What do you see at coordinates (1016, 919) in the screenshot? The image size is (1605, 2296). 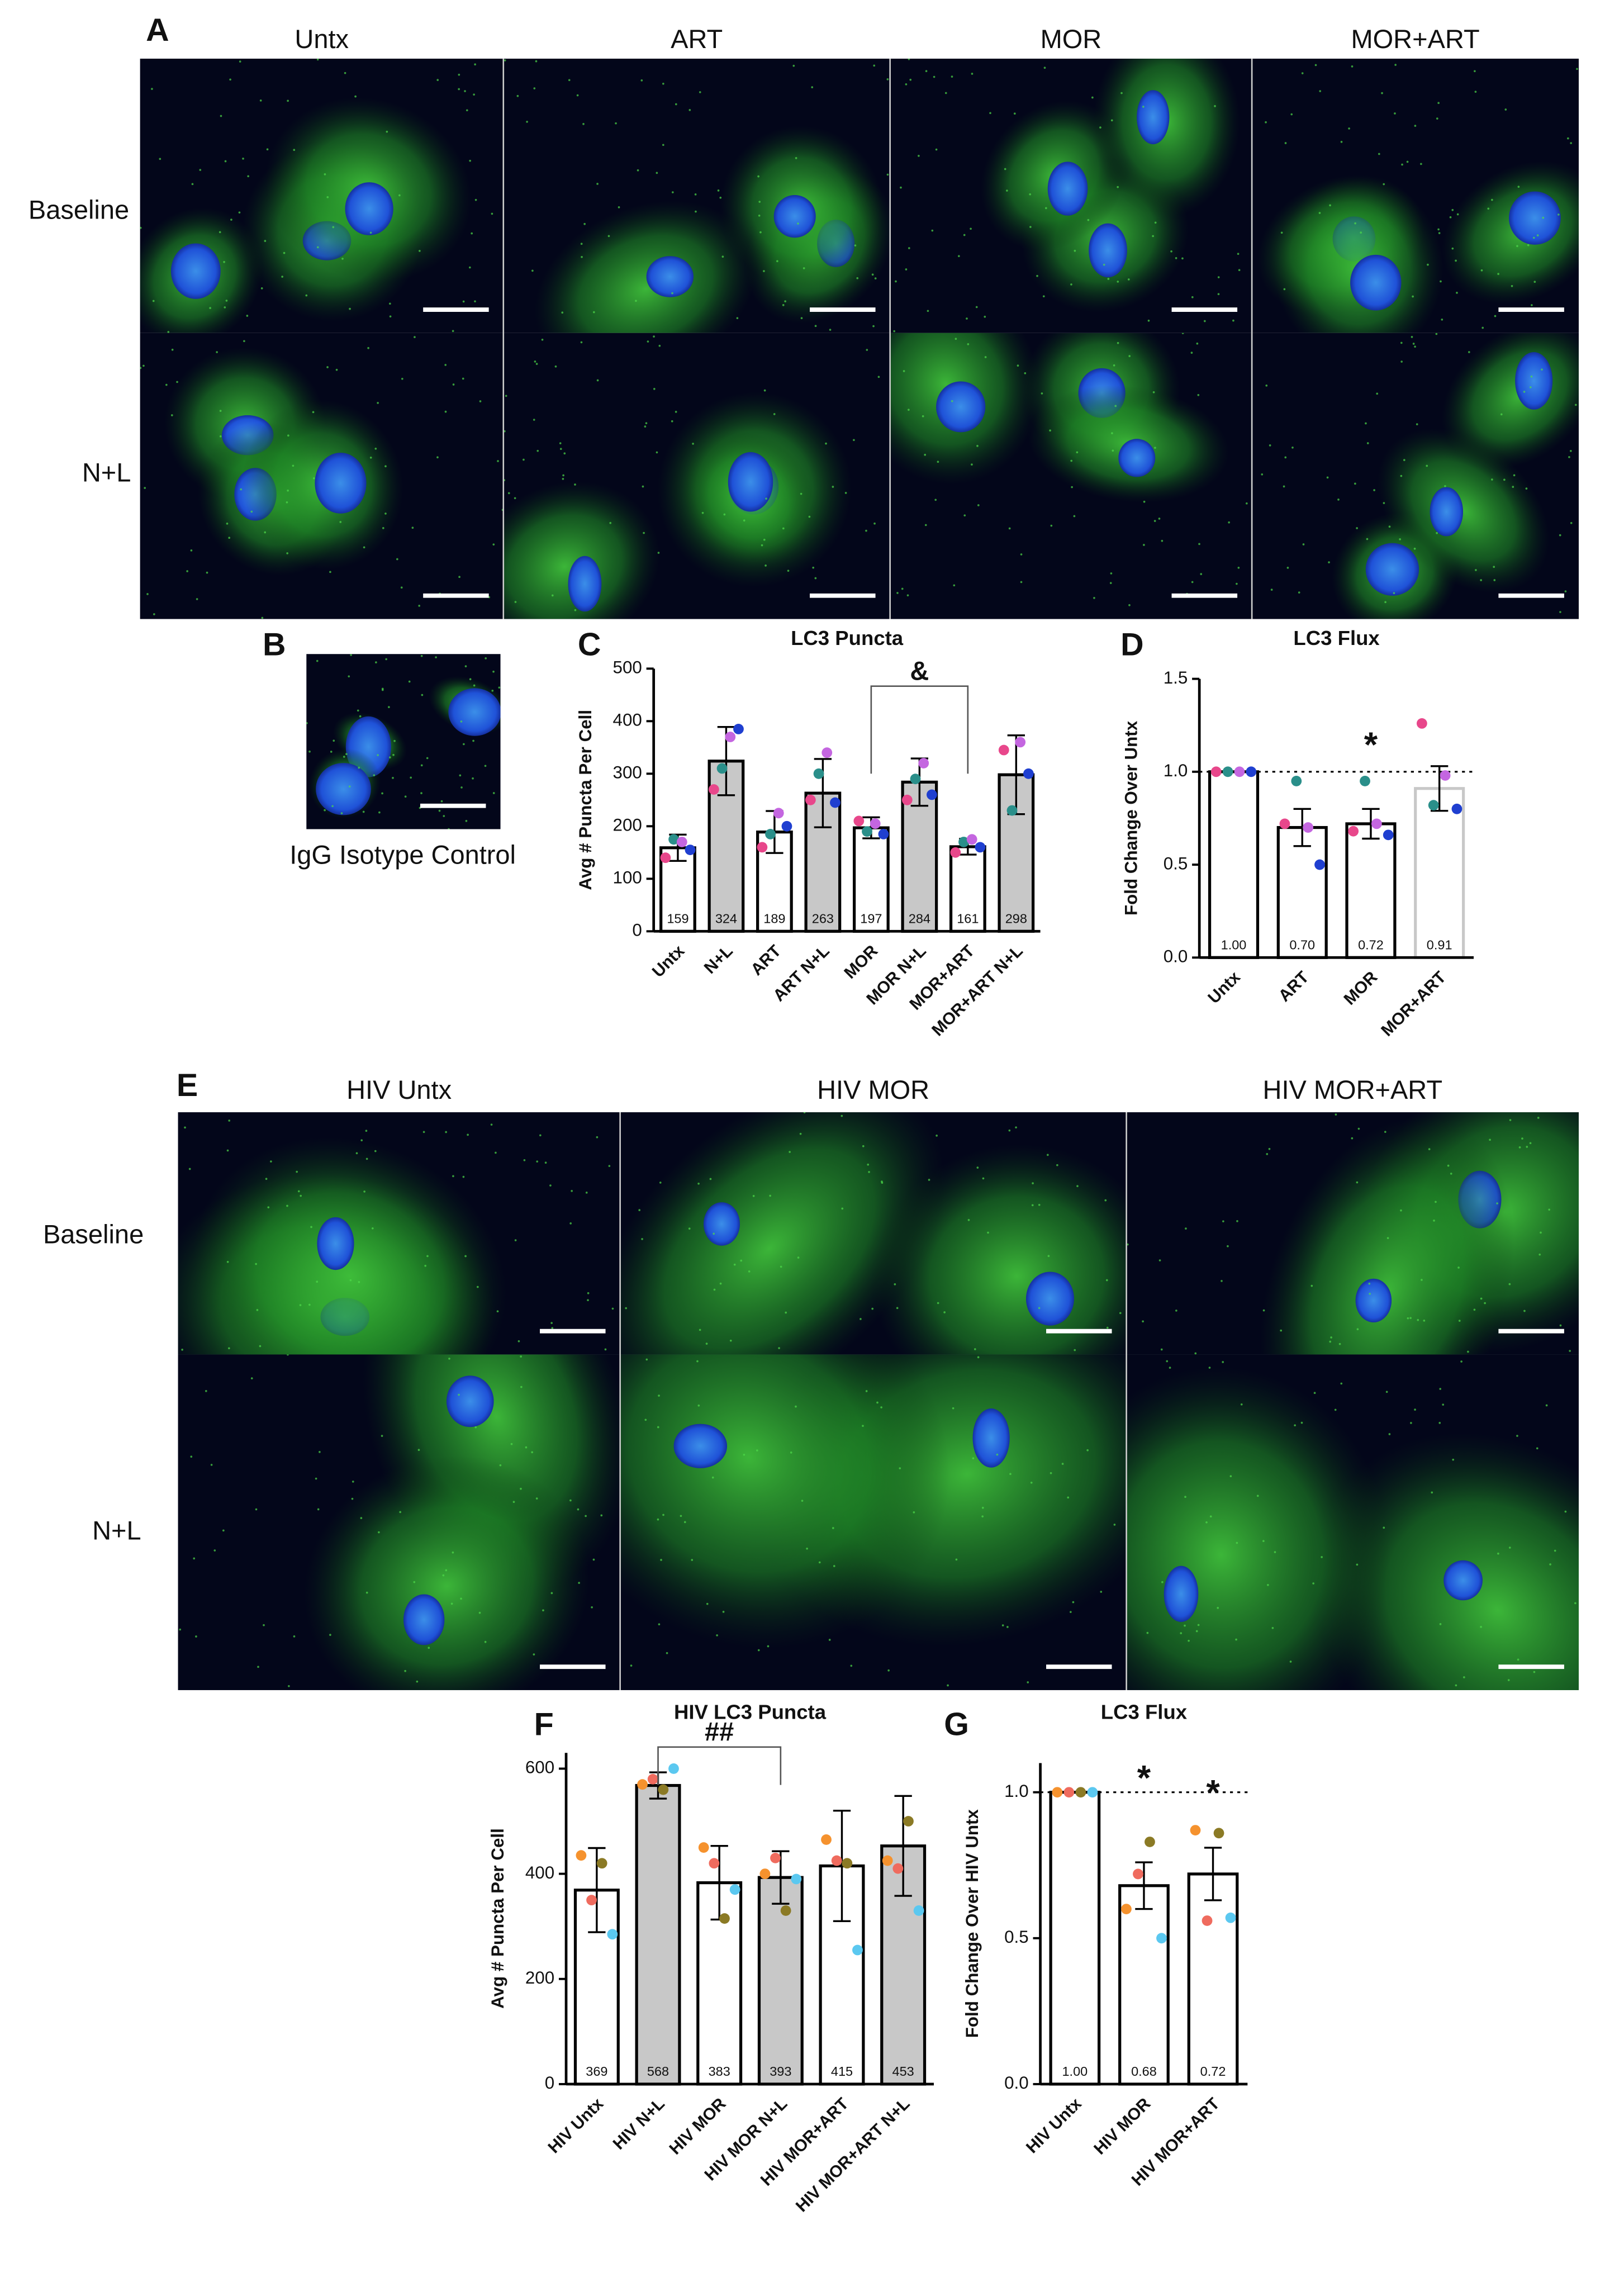 I see `value-label: 298` at bounding box center [1016, 919].